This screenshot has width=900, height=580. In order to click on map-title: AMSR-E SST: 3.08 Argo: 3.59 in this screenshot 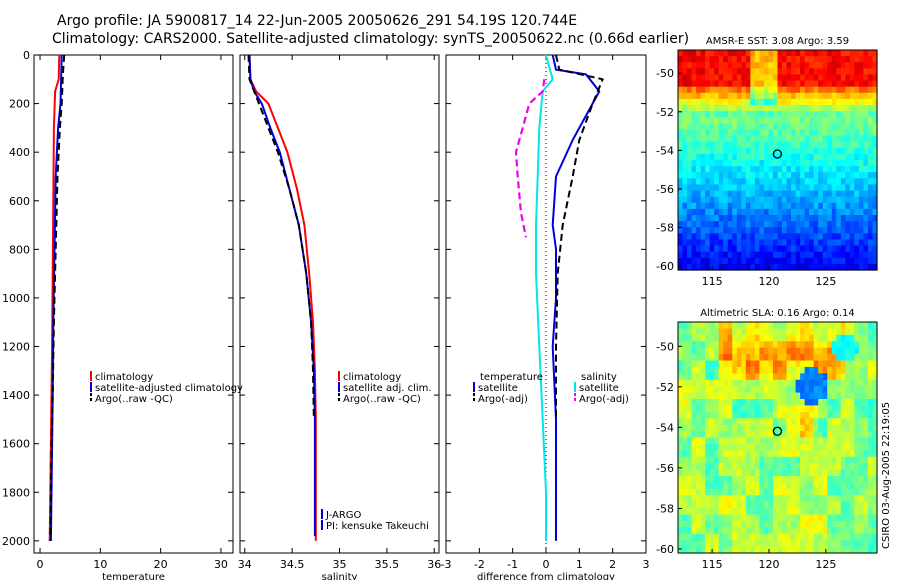, I will do `click(777, 41)`.